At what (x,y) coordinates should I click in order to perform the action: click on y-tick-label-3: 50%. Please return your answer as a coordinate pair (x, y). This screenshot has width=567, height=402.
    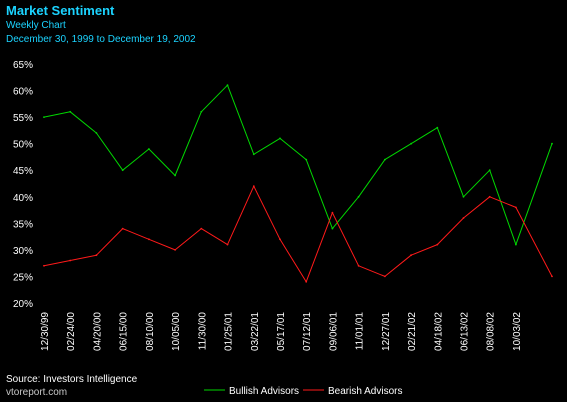
    Looking at the image, I should click on (23, 145).